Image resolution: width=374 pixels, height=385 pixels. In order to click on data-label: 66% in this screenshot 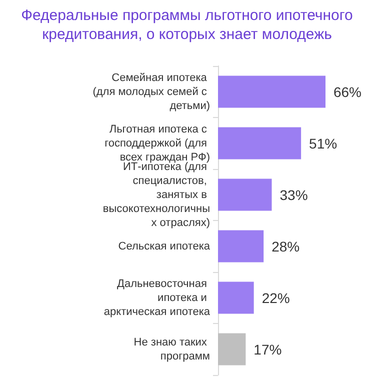, I will do `click(347, 92)`.